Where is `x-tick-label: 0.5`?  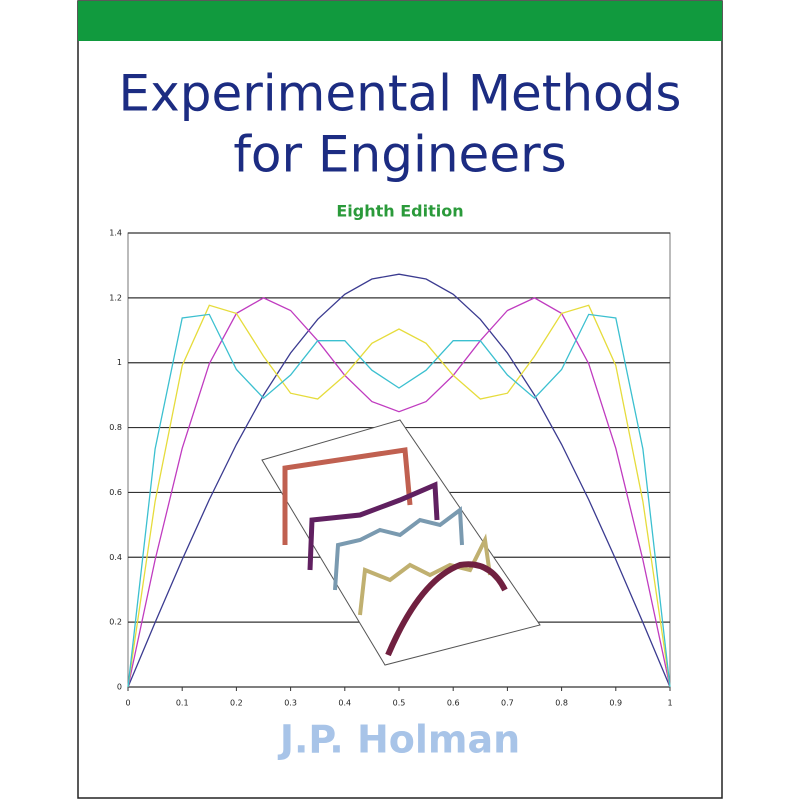
x-tick-label: 0.5 is located at coordinates (399, 703).